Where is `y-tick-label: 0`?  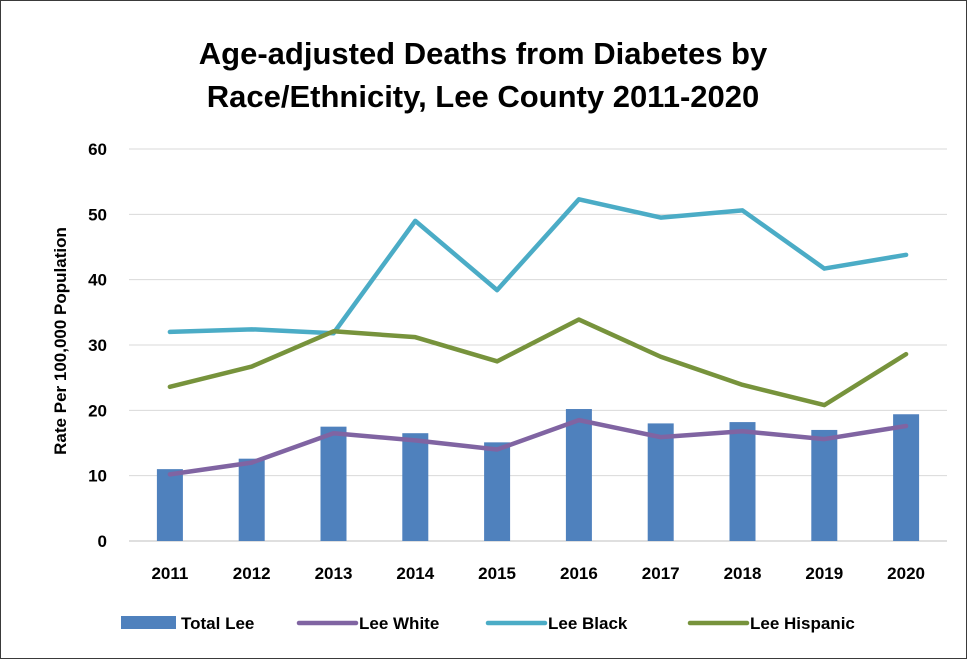
y-tick-label: 0 is located at coordinates (102, 541).